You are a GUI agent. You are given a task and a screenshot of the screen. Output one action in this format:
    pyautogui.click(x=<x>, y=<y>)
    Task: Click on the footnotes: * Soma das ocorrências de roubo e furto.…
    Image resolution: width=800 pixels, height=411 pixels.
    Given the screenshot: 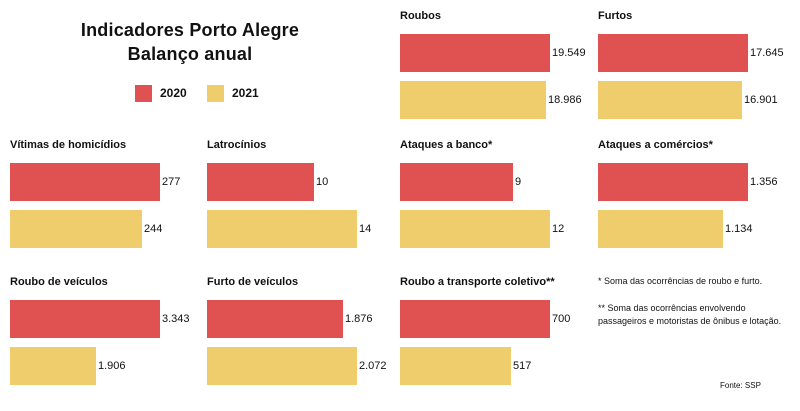 What is the action you would take?
    pyautogui.click(x=693, y=308)
    